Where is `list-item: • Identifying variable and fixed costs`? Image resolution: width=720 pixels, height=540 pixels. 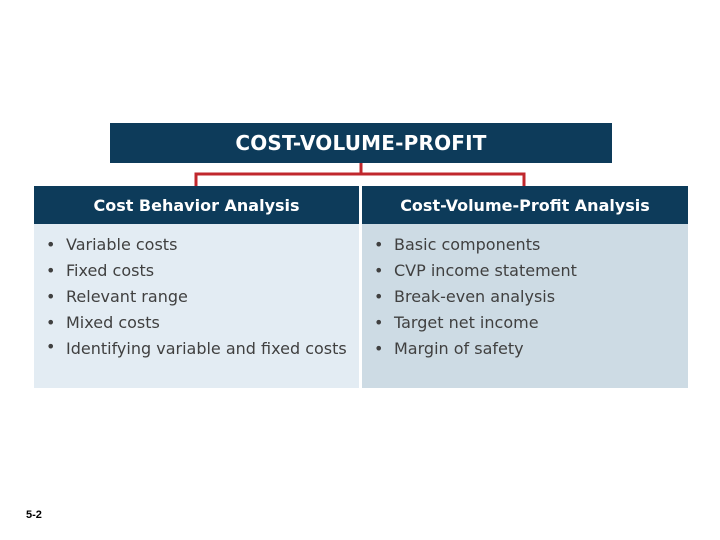 list-item: • Identifying variable and fixed costs is located at coordinates (196, 347).